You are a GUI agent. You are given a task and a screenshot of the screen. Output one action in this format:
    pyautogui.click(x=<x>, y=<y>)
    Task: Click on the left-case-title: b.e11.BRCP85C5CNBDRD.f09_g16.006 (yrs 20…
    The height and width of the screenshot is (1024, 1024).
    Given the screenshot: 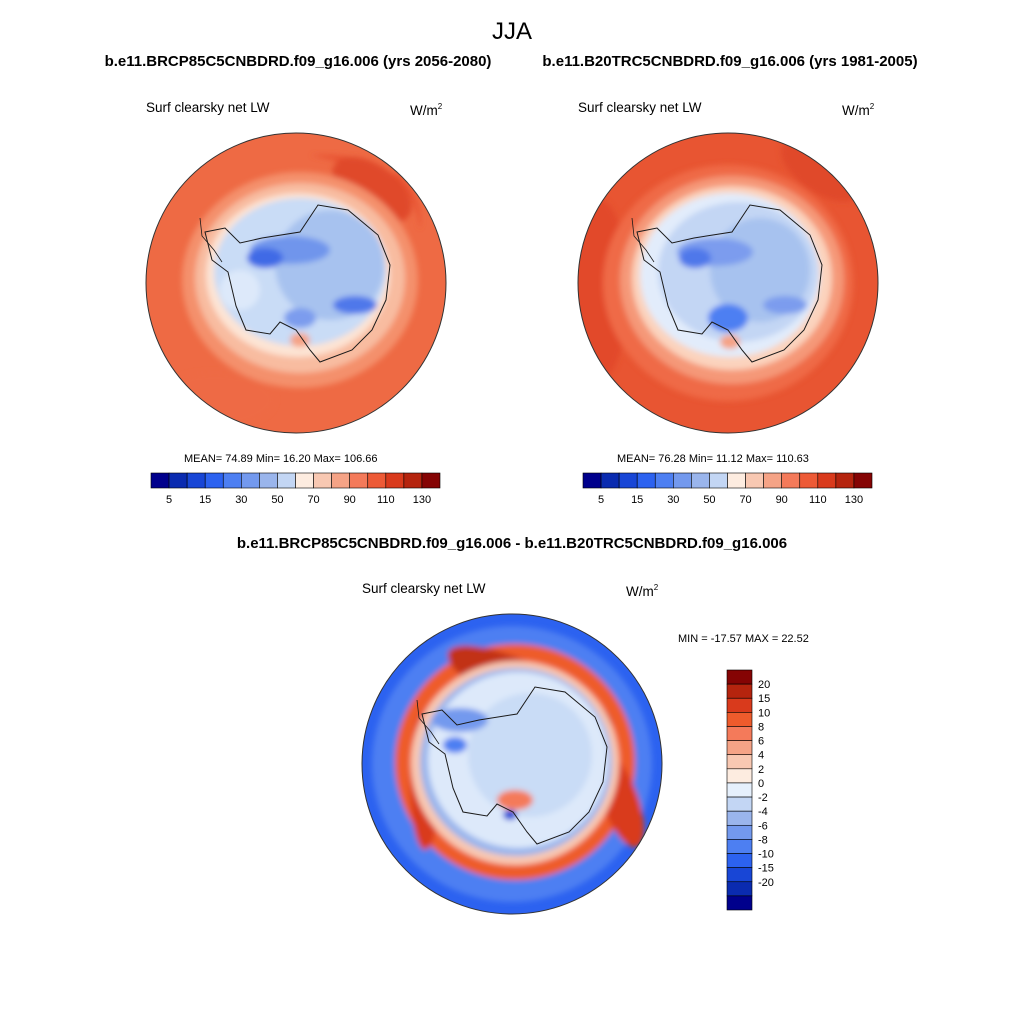 What is the action you would take?
    pyautogui.click(x=298, y=61)
    